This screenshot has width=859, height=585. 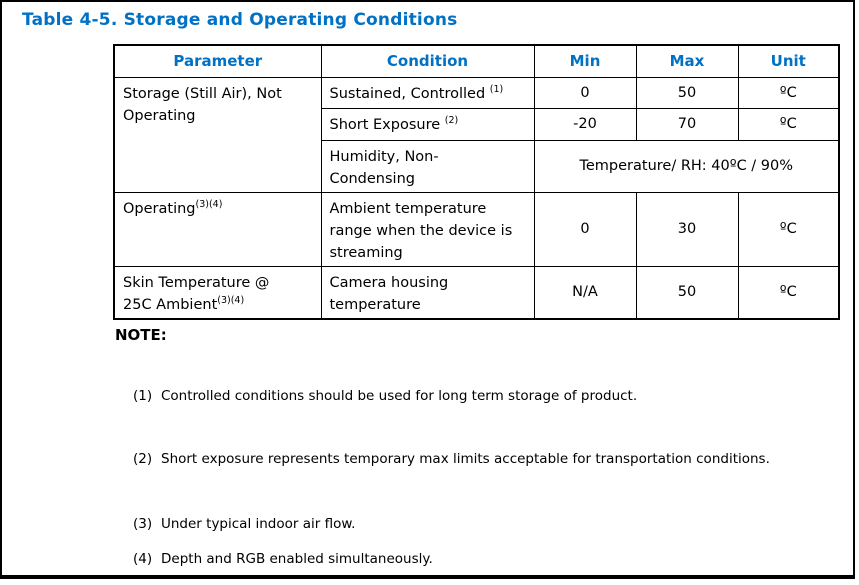 What do you see at coordinates (143, 396) in the screenshot?
I see `note-number: (1)` at bounding box center [143, 396].